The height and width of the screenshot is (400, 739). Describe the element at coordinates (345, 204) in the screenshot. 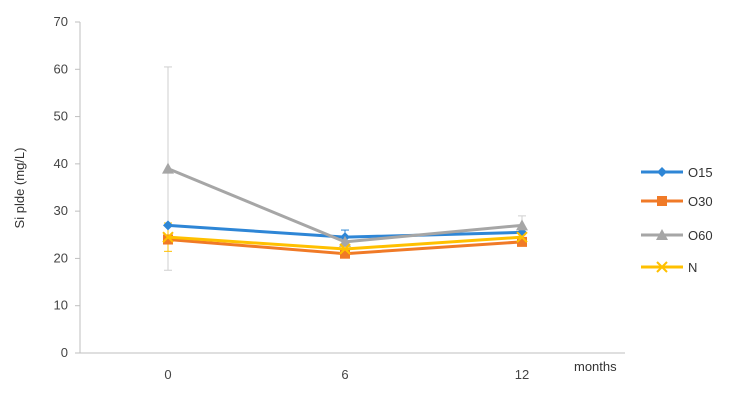

I see `series-o60` at that location.